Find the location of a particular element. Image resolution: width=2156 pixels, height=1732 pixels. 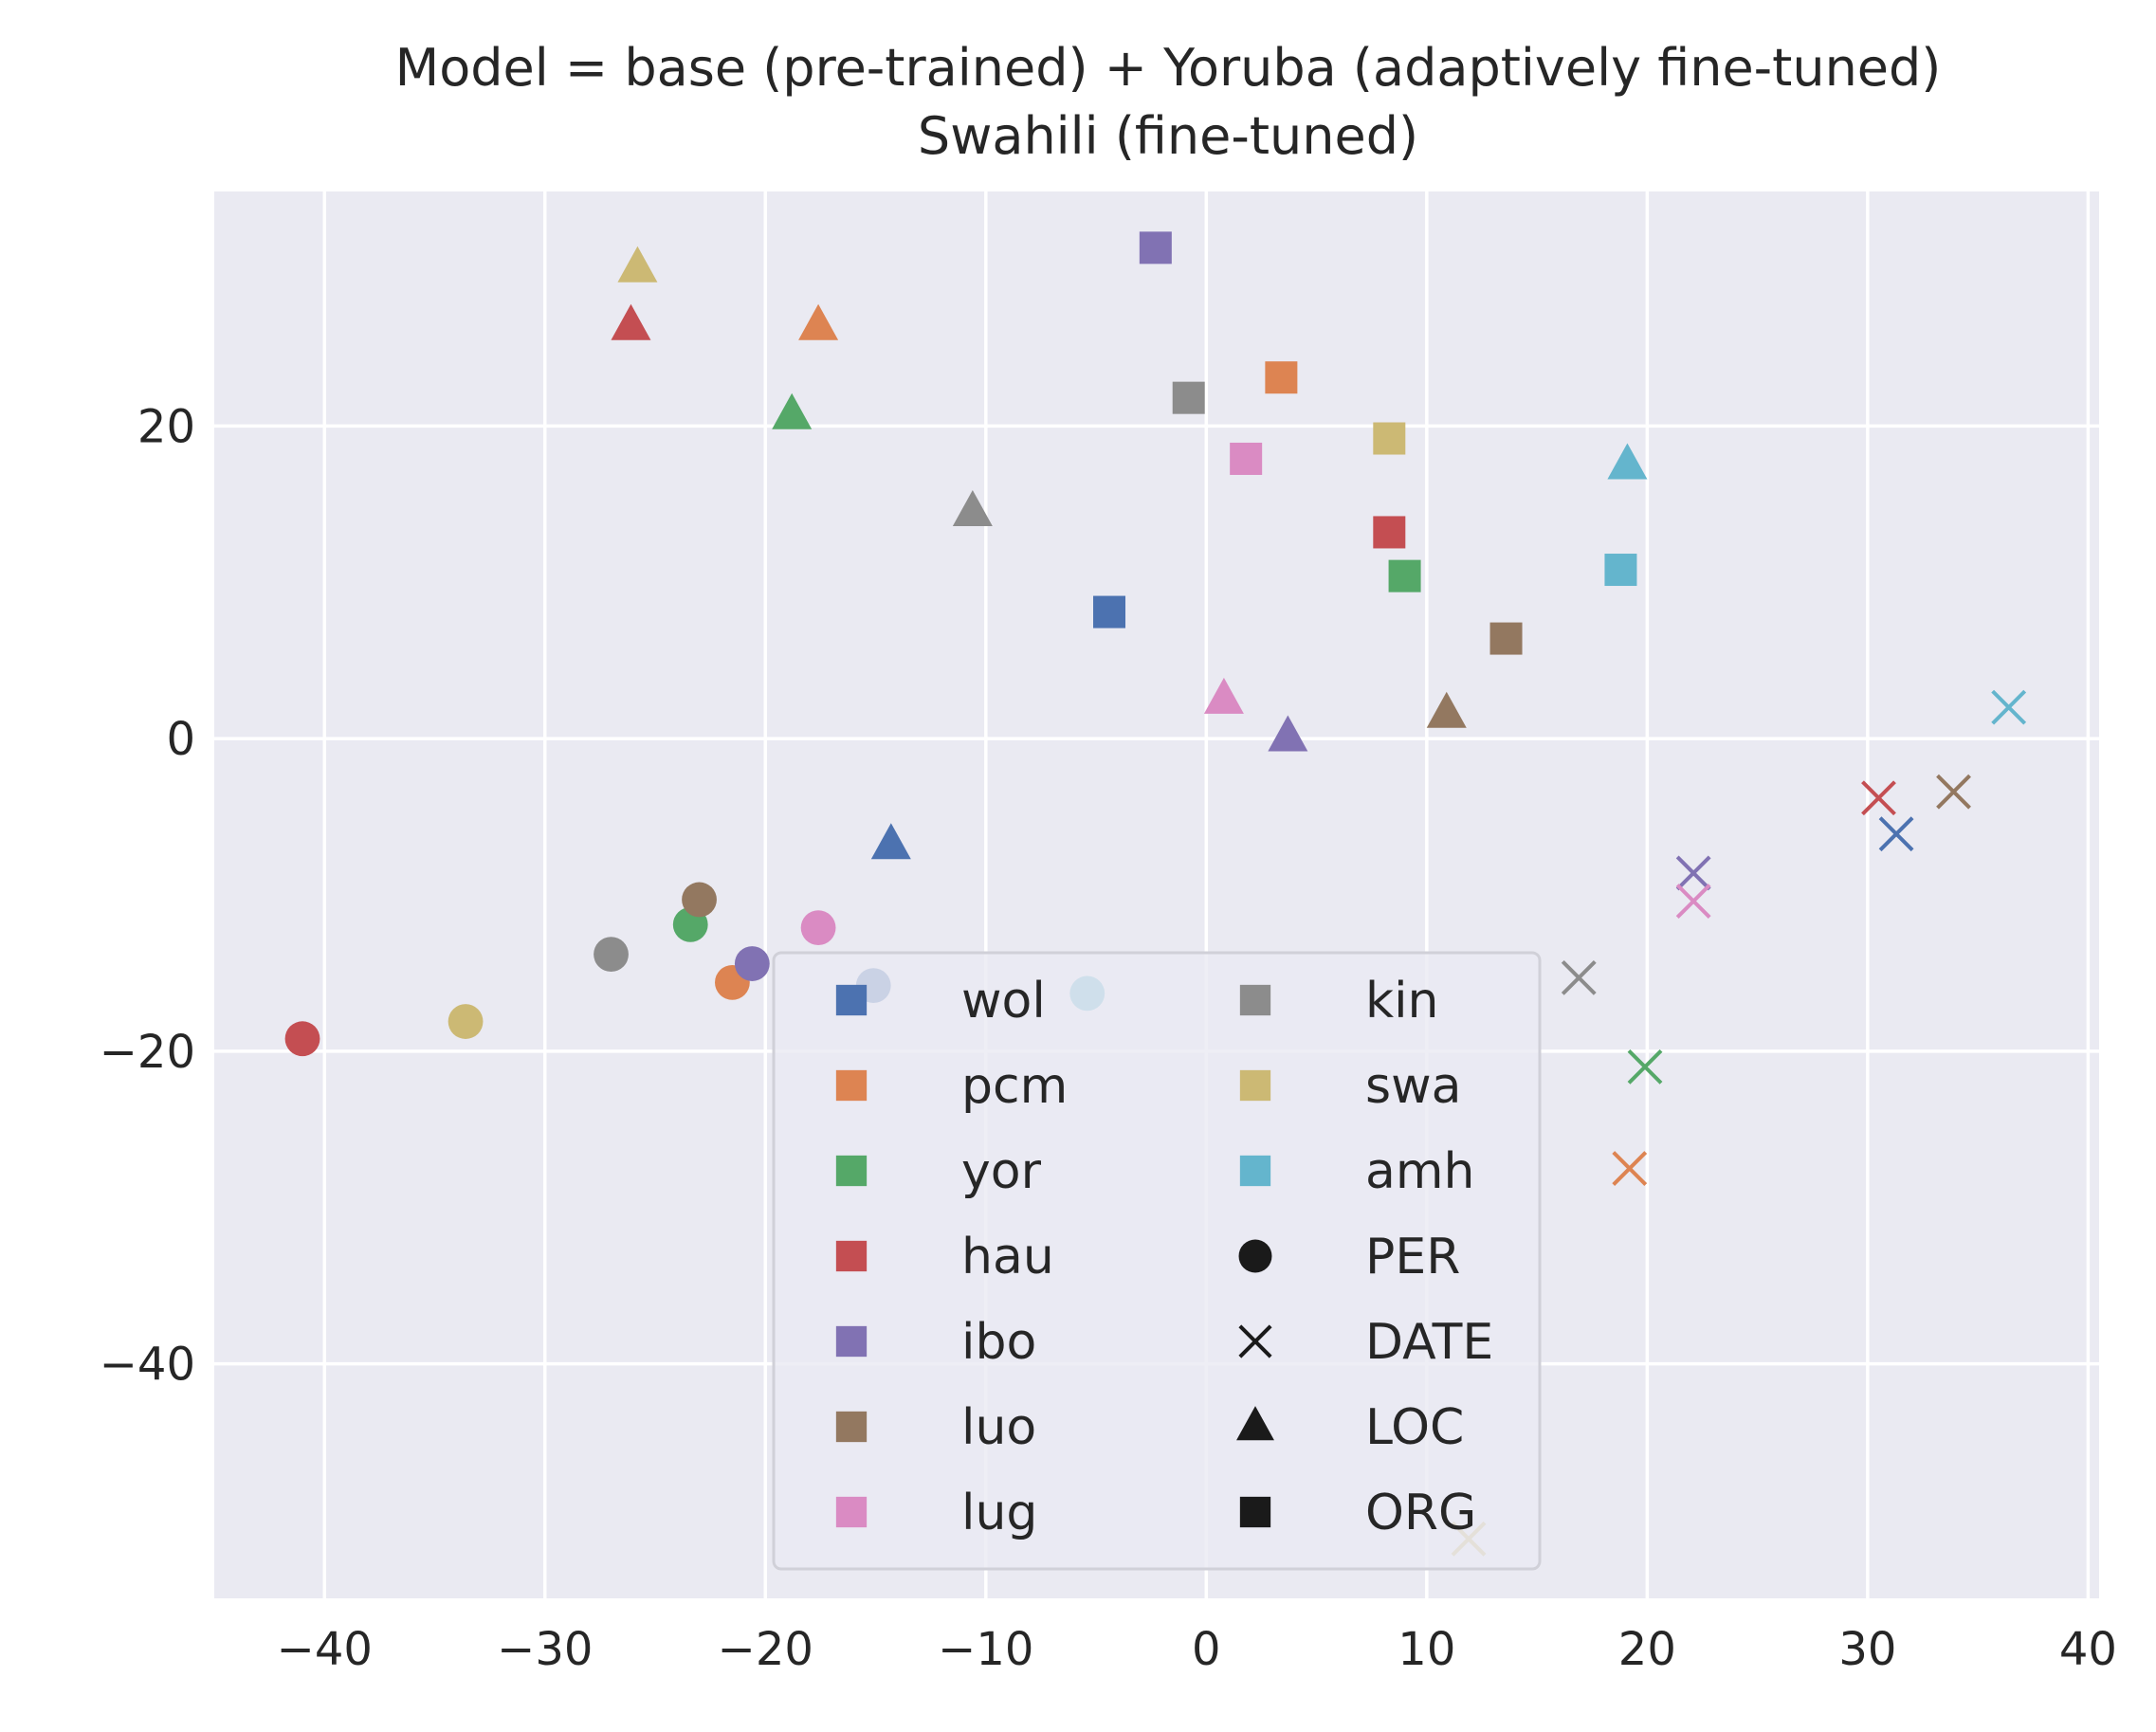

y-tick-label: −20 is located at coordinates (147, 1052).